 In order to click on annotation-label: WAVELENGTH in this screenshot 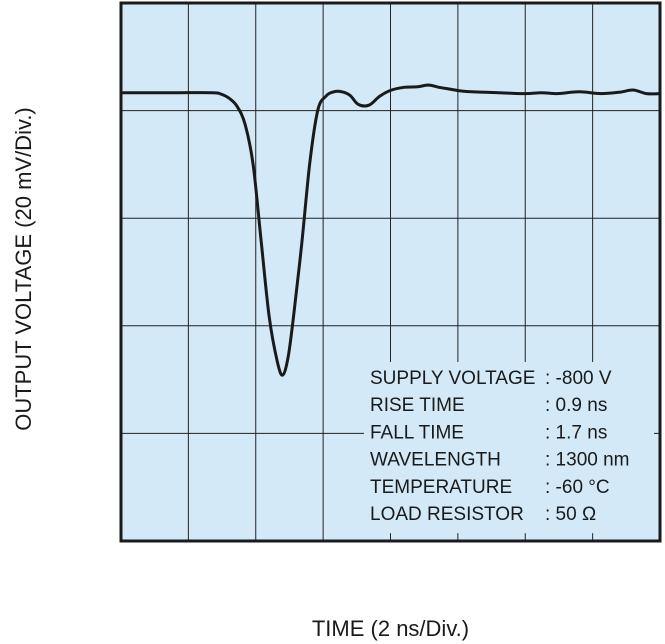, I will do `click(435, 460)`.